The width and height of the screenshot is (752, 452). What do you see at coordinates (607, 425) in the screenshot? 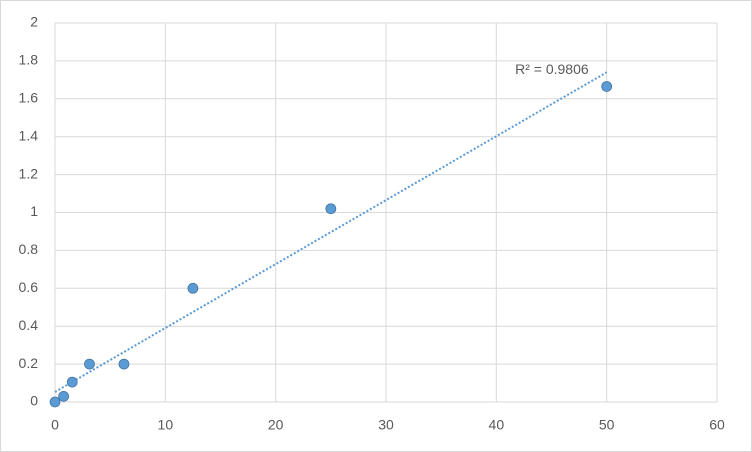
I see `x-tick-label: 50` at bounding box center [607, 425].